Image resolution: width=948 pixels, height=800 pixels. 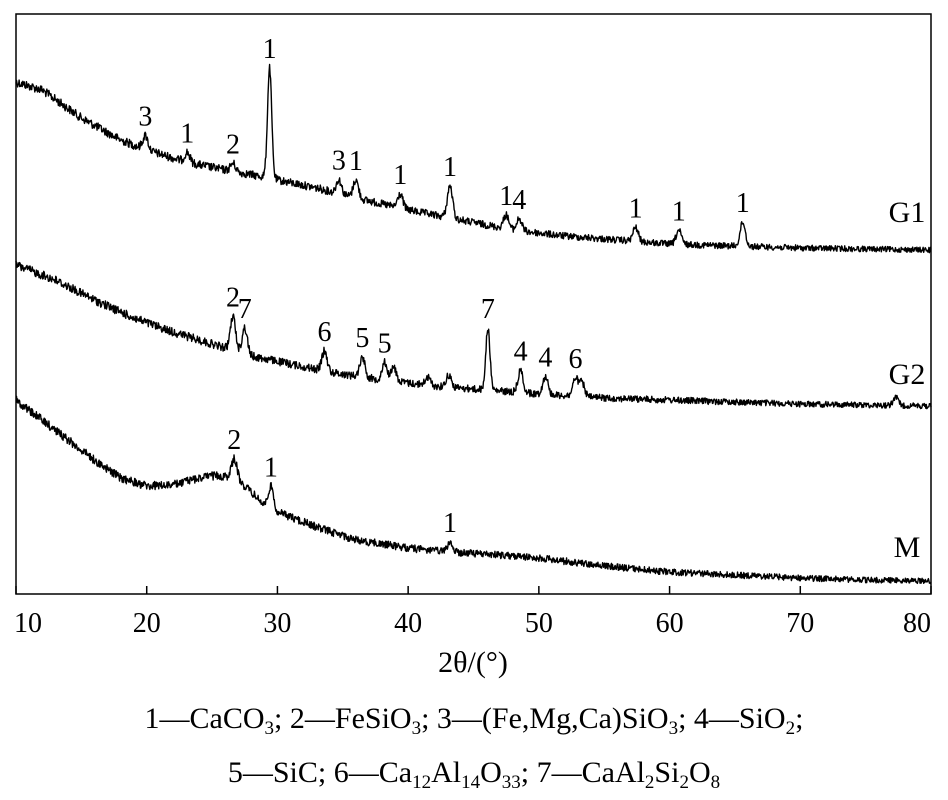 What do you see at coordinates (790, 728) in the screenshot?
I see `legend-part-0-7: 2` at bounding box center [790, 728].